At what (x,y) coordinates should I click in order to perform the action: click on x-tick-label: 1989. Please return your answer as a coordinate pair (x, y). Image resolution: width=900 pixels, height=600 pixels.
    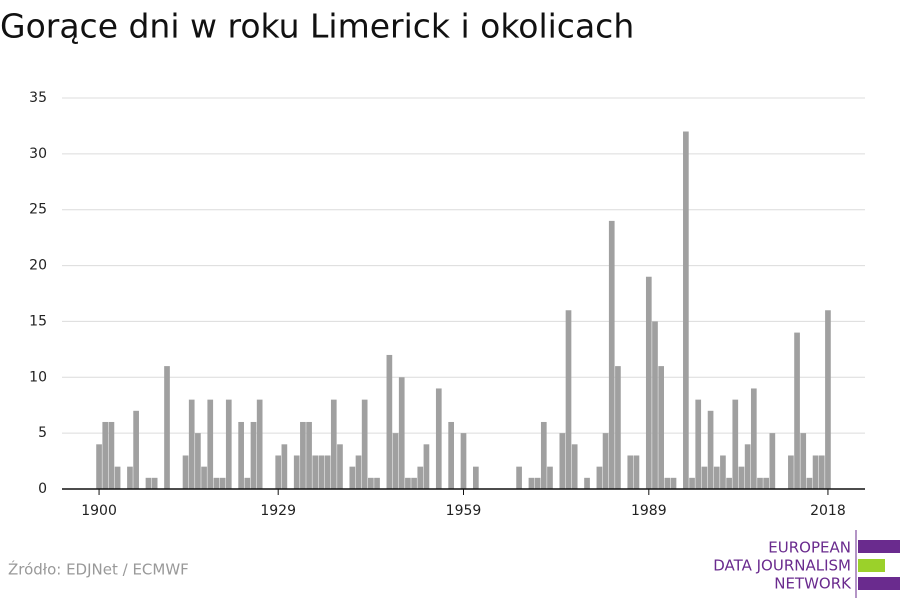
    Looking at the image, I should click on (649, 511).